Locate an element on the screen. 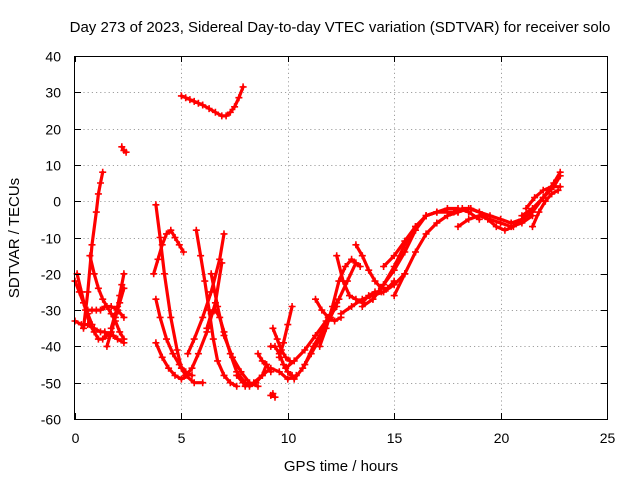  y-tick-label: -50 is located at coordinates (51, 384).